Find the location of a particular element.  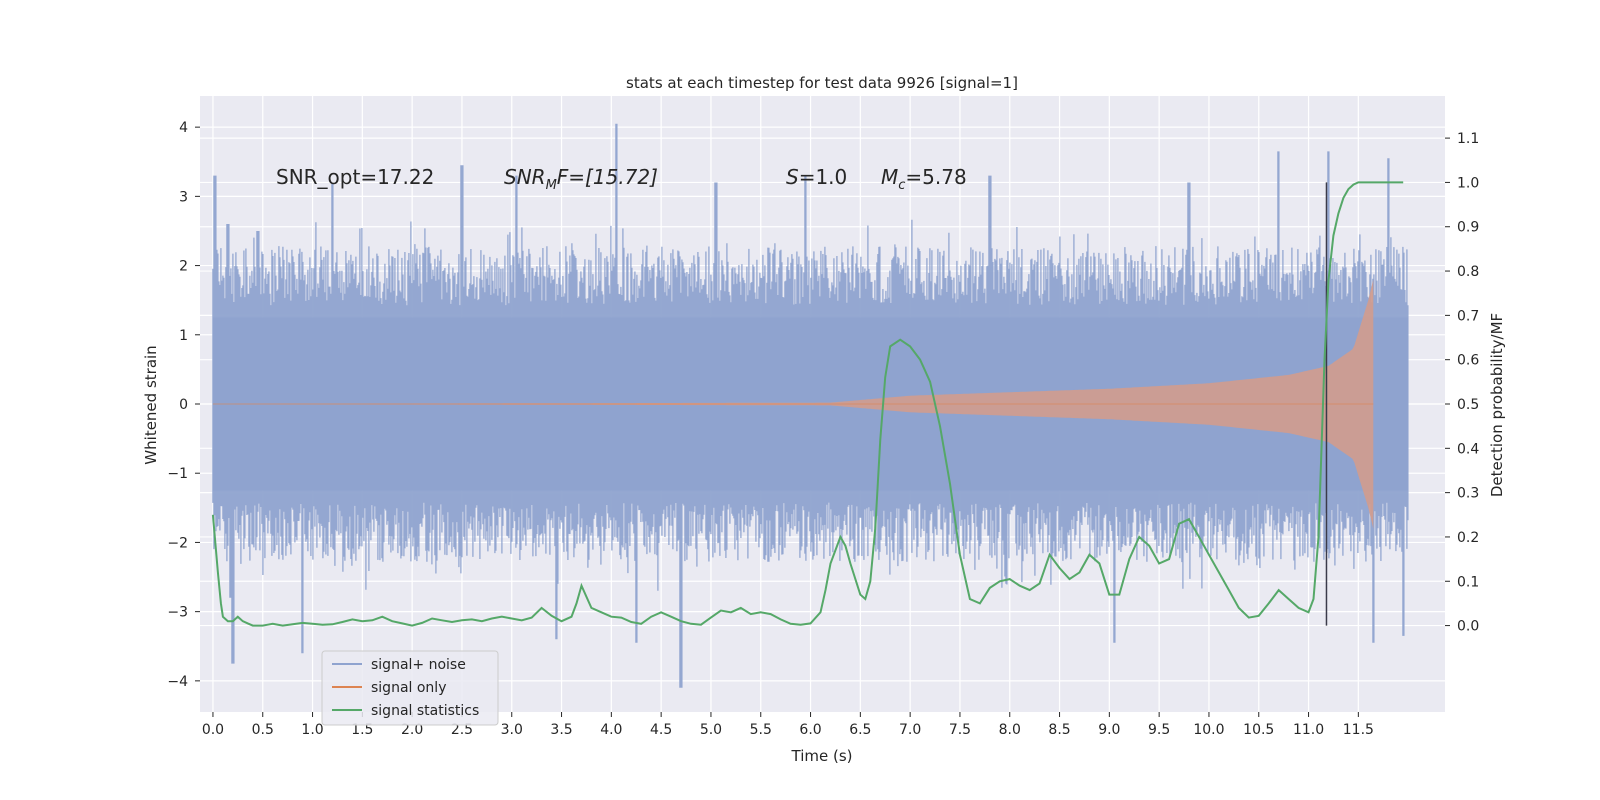

y-tick-label: 0 is located at coordinates (183, 405).